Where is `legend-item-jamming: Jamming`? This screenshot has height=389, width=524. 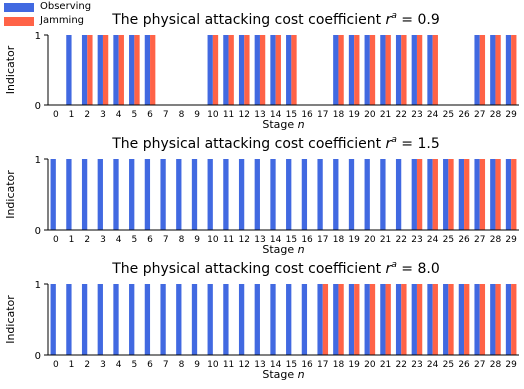 legend-item-jamming: Jamming is located at coordinates (45, 21).